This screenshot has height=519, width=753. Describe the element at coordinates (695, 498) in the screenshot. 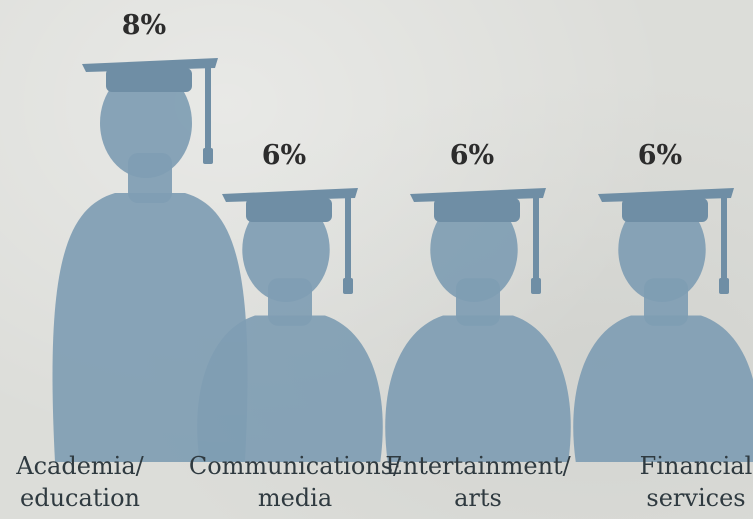

I see `category-label-3-line-1: services` at that location.